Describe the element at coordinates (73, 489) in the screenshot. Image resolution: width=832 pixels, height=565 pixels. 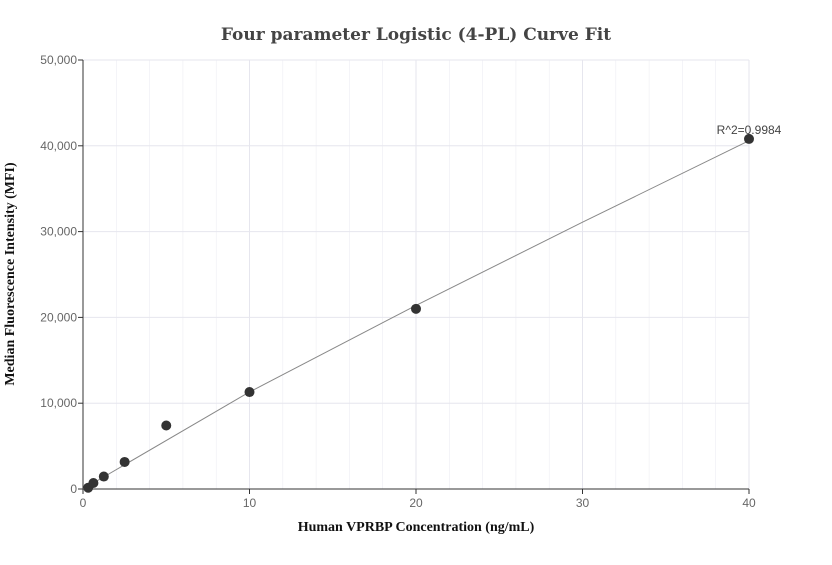
I see `y-tick-label: 0` at that location.